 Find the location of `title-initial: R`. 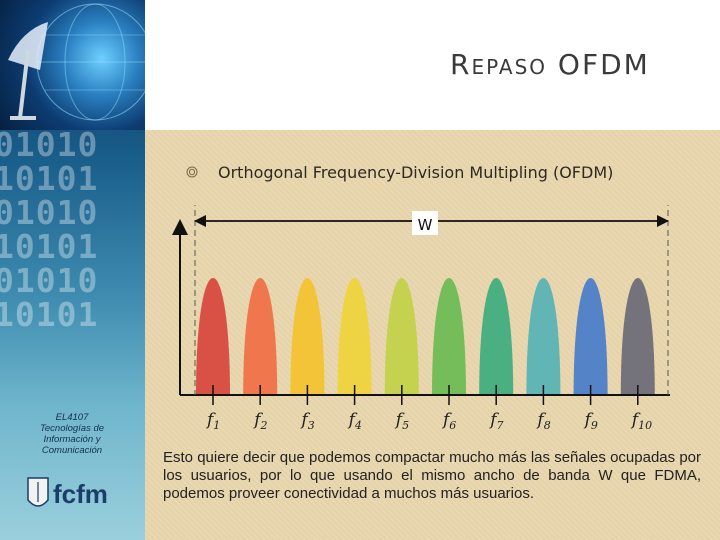

title-initial: R is located at coordinates (461, 64).